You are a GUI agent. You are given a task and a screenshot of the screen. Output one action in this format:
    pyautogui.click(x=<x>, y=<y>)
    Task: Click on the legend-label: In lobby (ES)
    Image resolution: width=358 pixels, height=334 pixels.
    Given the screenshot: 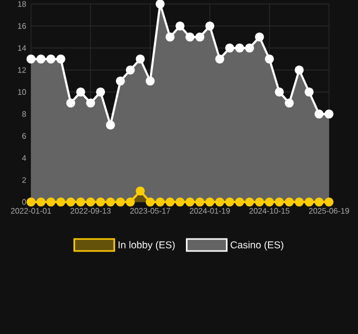 What is the action you would take?
    pyautogui.click(x=146, y=245)
    